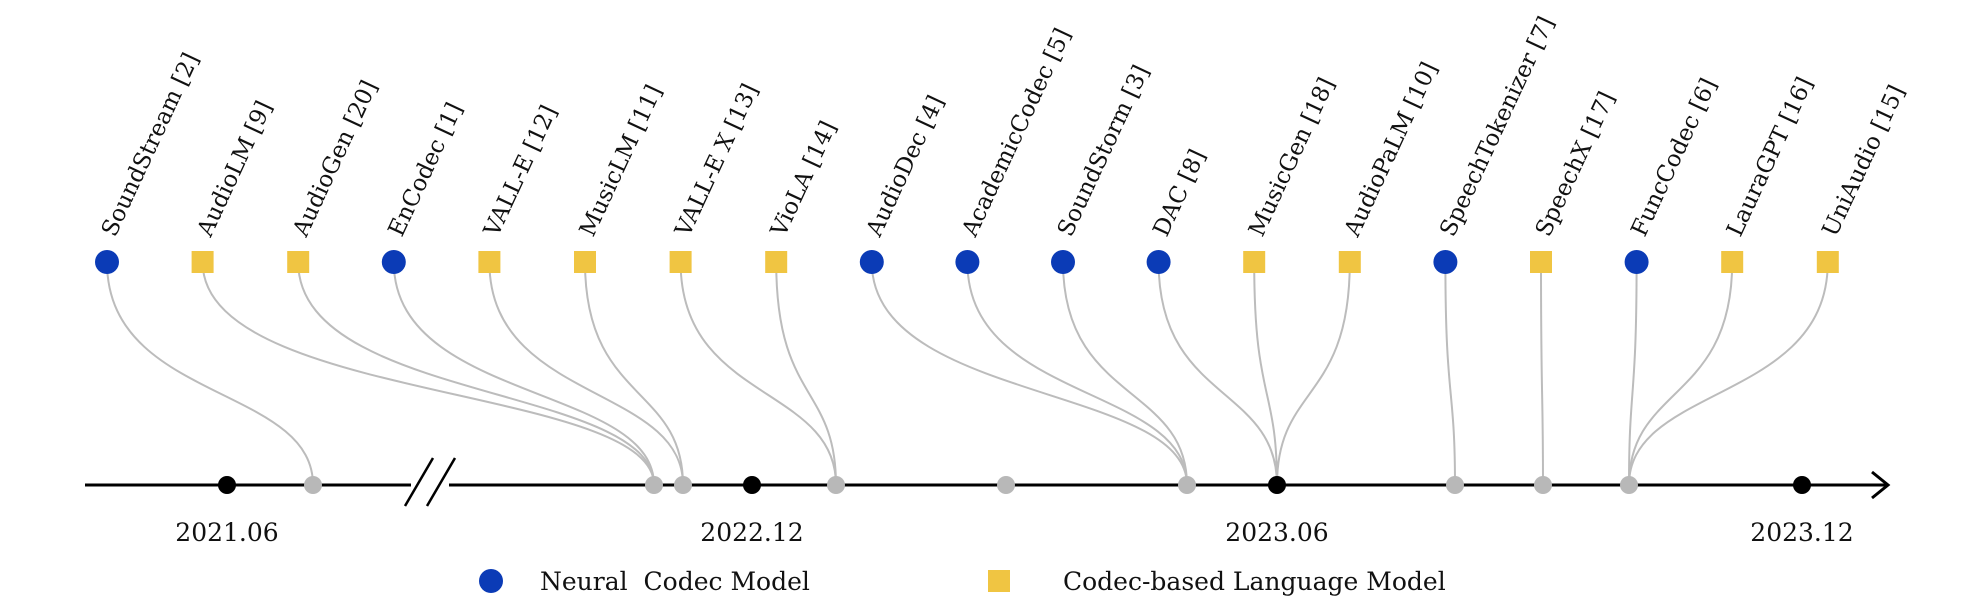  I want to click on axis-label-2021-06: 2021.06, so click(226, 532).